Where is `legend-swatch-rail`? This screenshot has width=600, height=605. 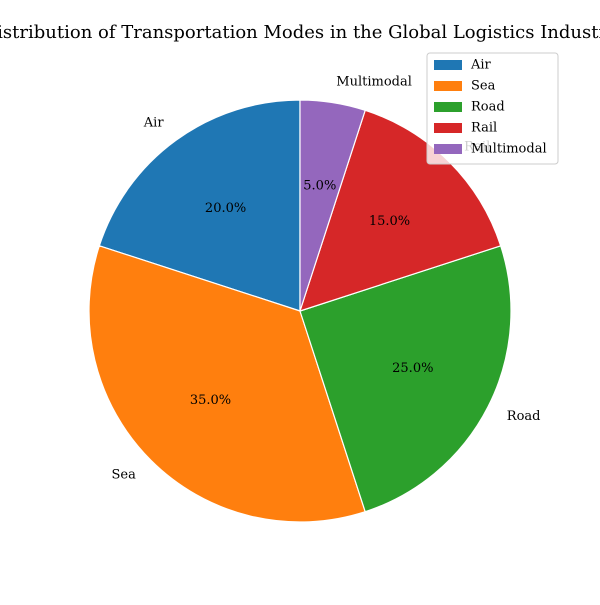
legend-swatch-rail is located at coordinates (448, 128).